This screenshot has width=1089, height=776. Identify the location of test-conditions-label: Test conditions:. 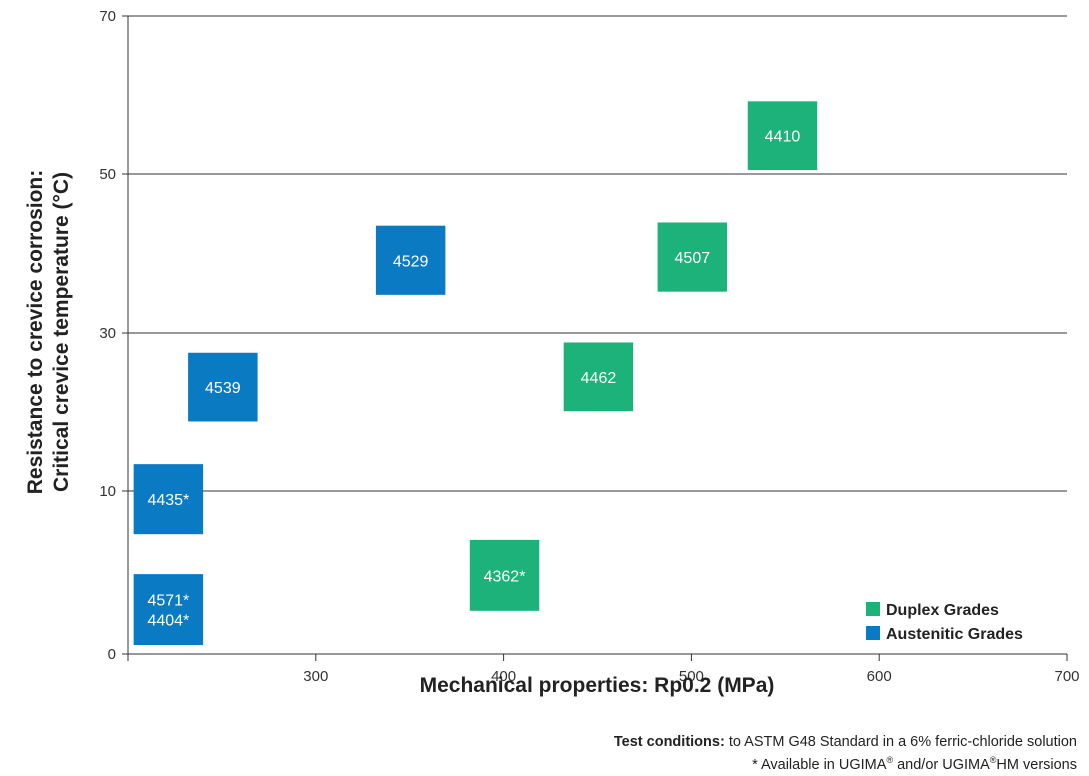
(669, 742).